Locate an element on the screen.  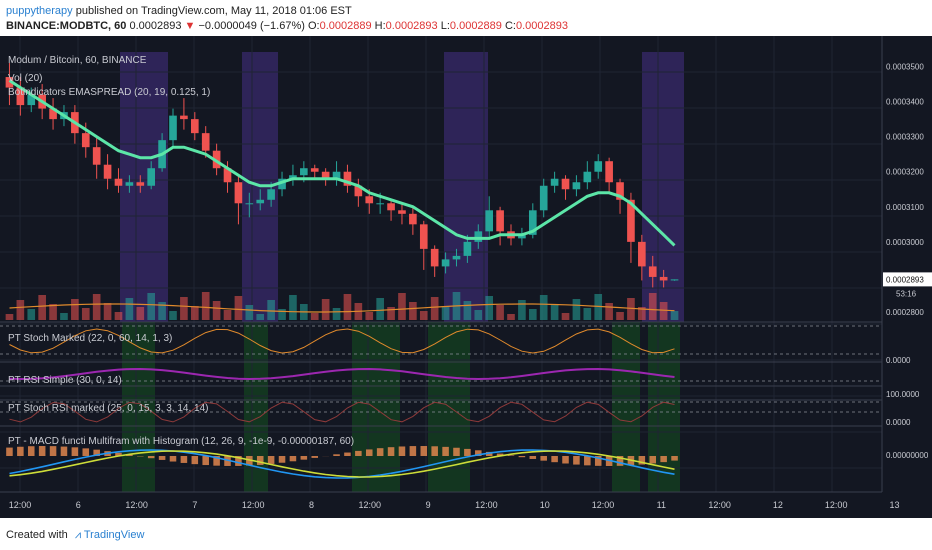
last-price-tag-text: 0.0002893 is located at coordinates (905, 279).